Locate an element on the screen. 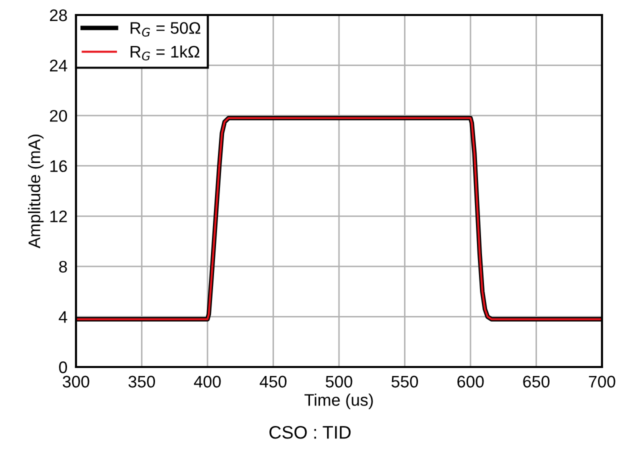  x-tick-label: 700 is located at coordinates (602, 382).